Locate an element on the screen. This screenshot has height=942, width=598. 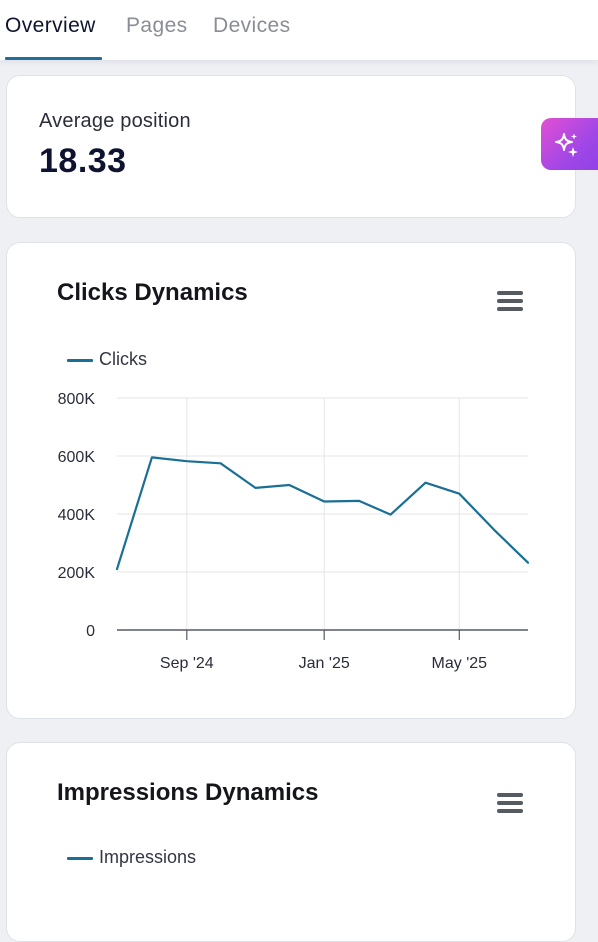
y-tick-label: 400K is located at coordinates (77, 515).